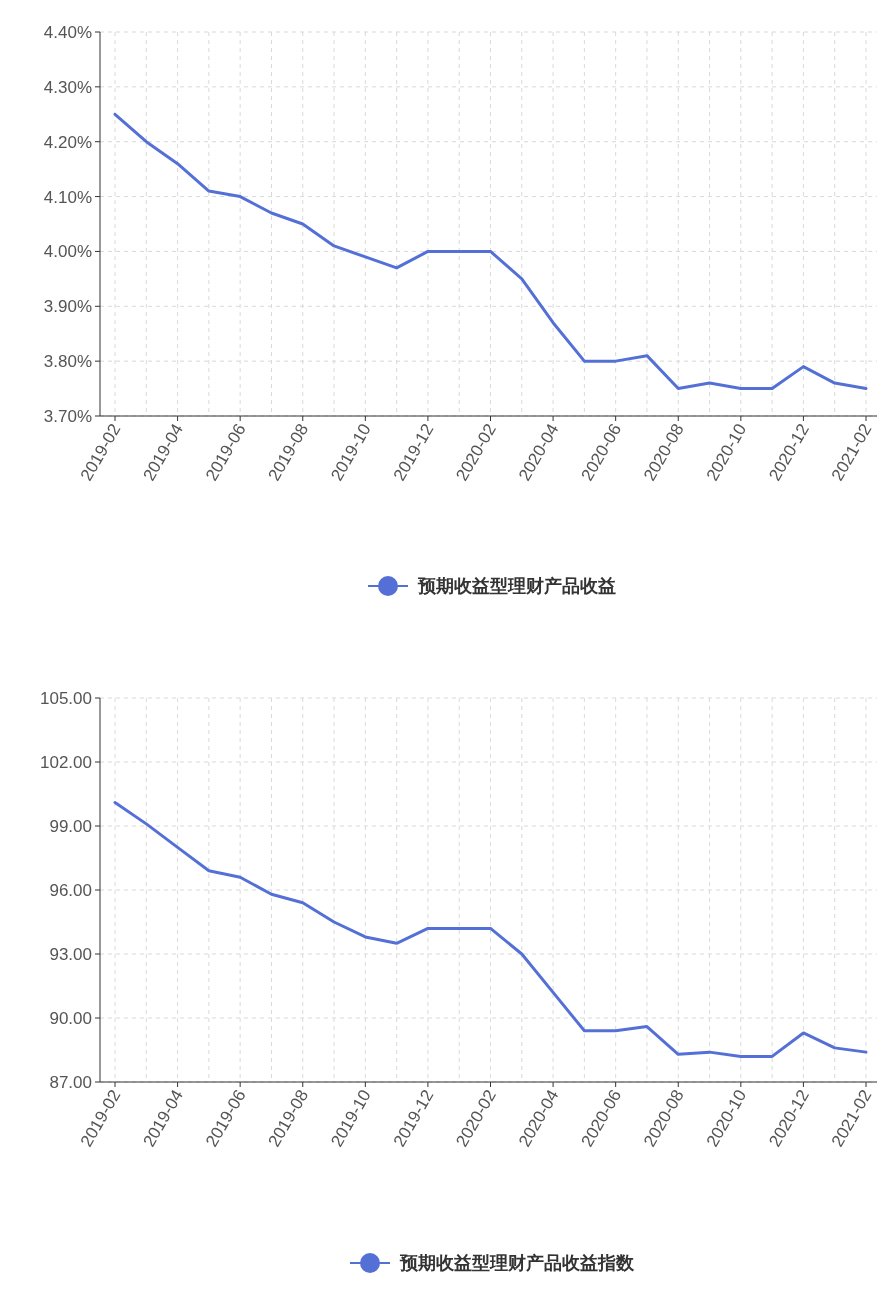  What do you see at coordinates (66, 698) in the screenshot?
I see `y-tick-label: 105.00` at bounding box center [66, 698].